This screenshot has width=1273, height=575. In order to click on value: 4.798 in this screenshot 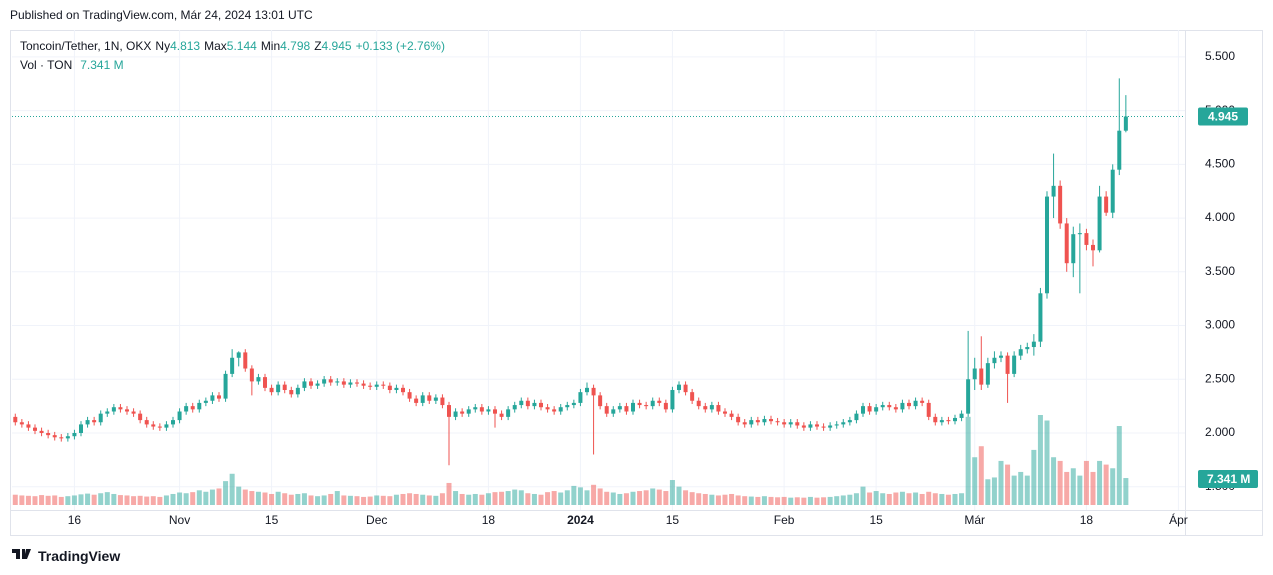, I will do `click(295, 46)`.